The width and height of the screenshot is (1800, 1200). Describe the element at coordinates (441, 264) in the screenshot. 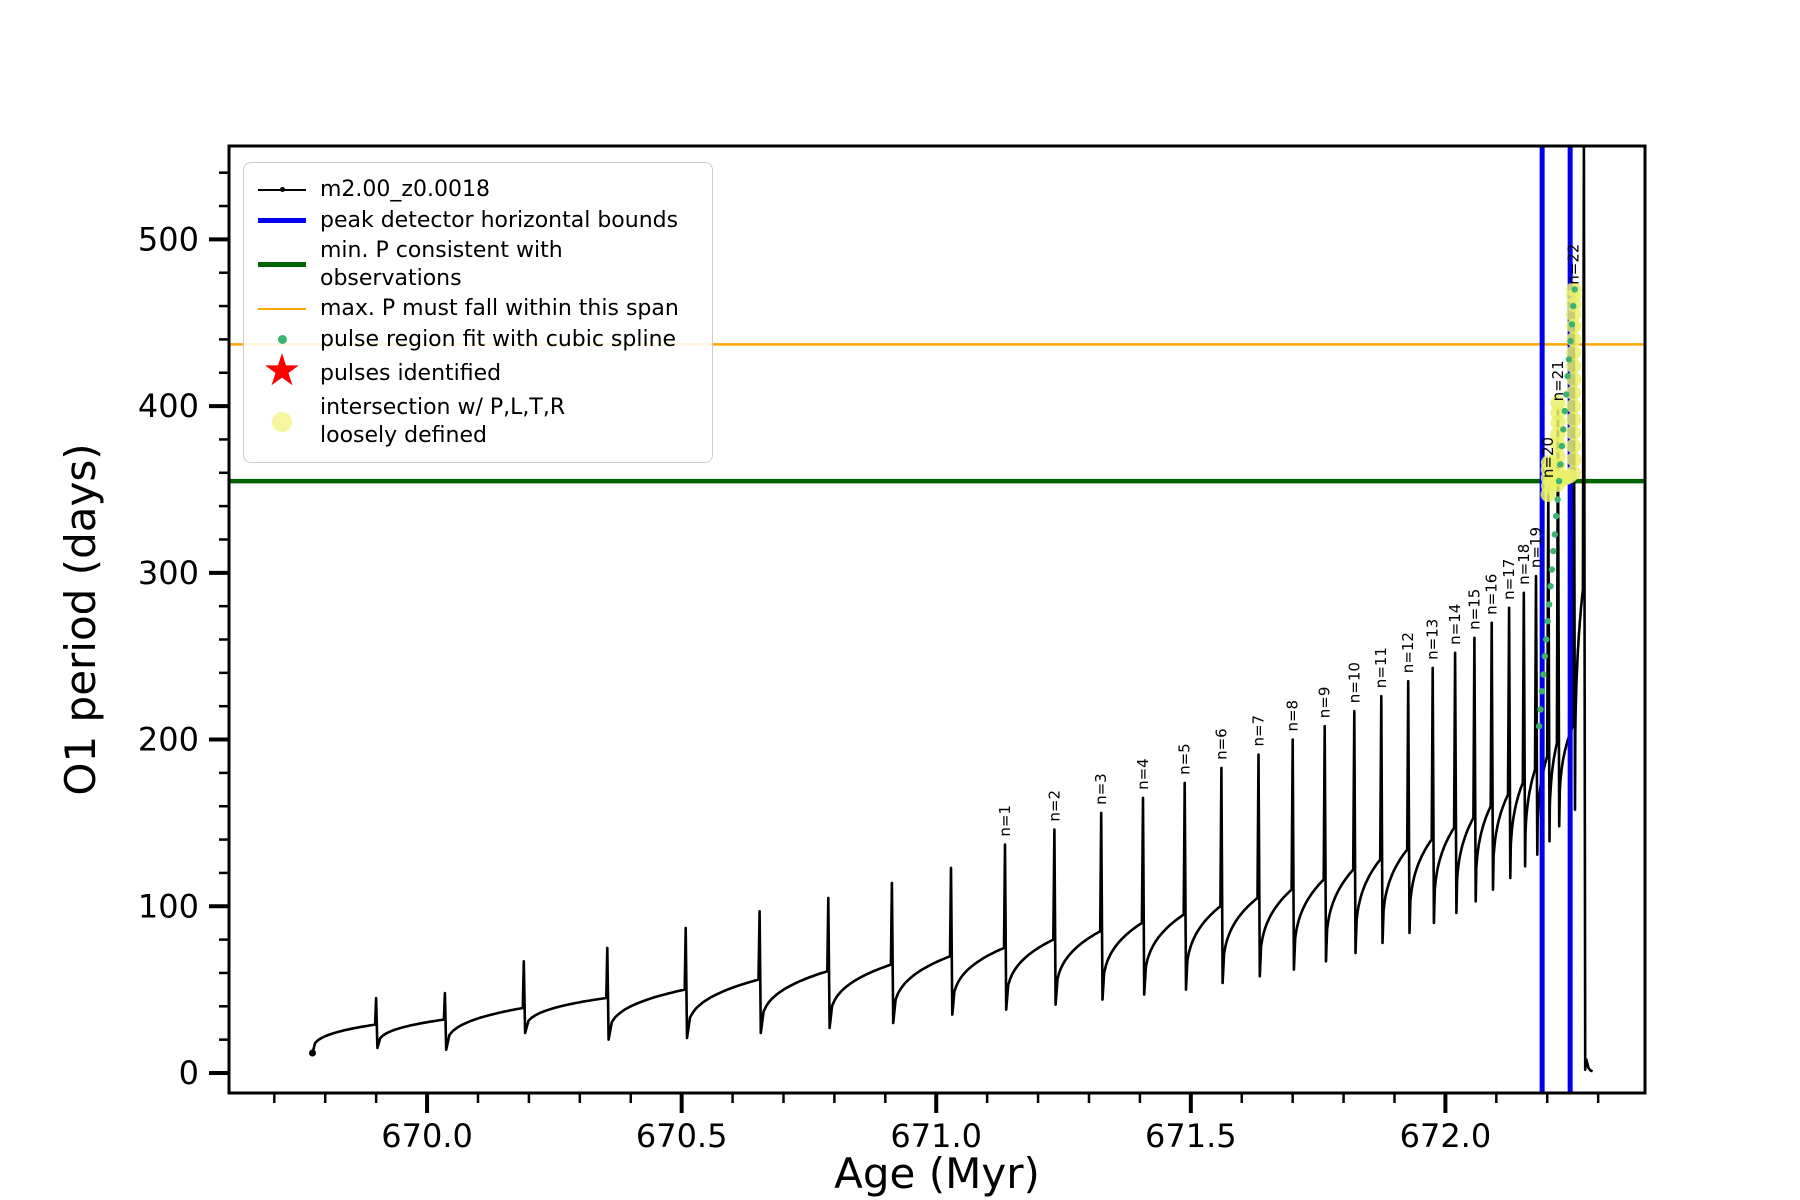

I see `legend-label-min-p: min. P consistent with observations` at that location.